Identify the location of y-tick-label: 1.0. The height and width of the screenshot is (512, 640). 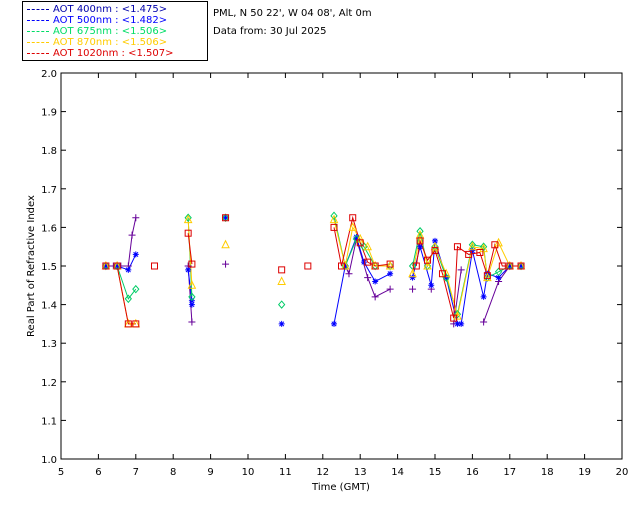
(49, 460).